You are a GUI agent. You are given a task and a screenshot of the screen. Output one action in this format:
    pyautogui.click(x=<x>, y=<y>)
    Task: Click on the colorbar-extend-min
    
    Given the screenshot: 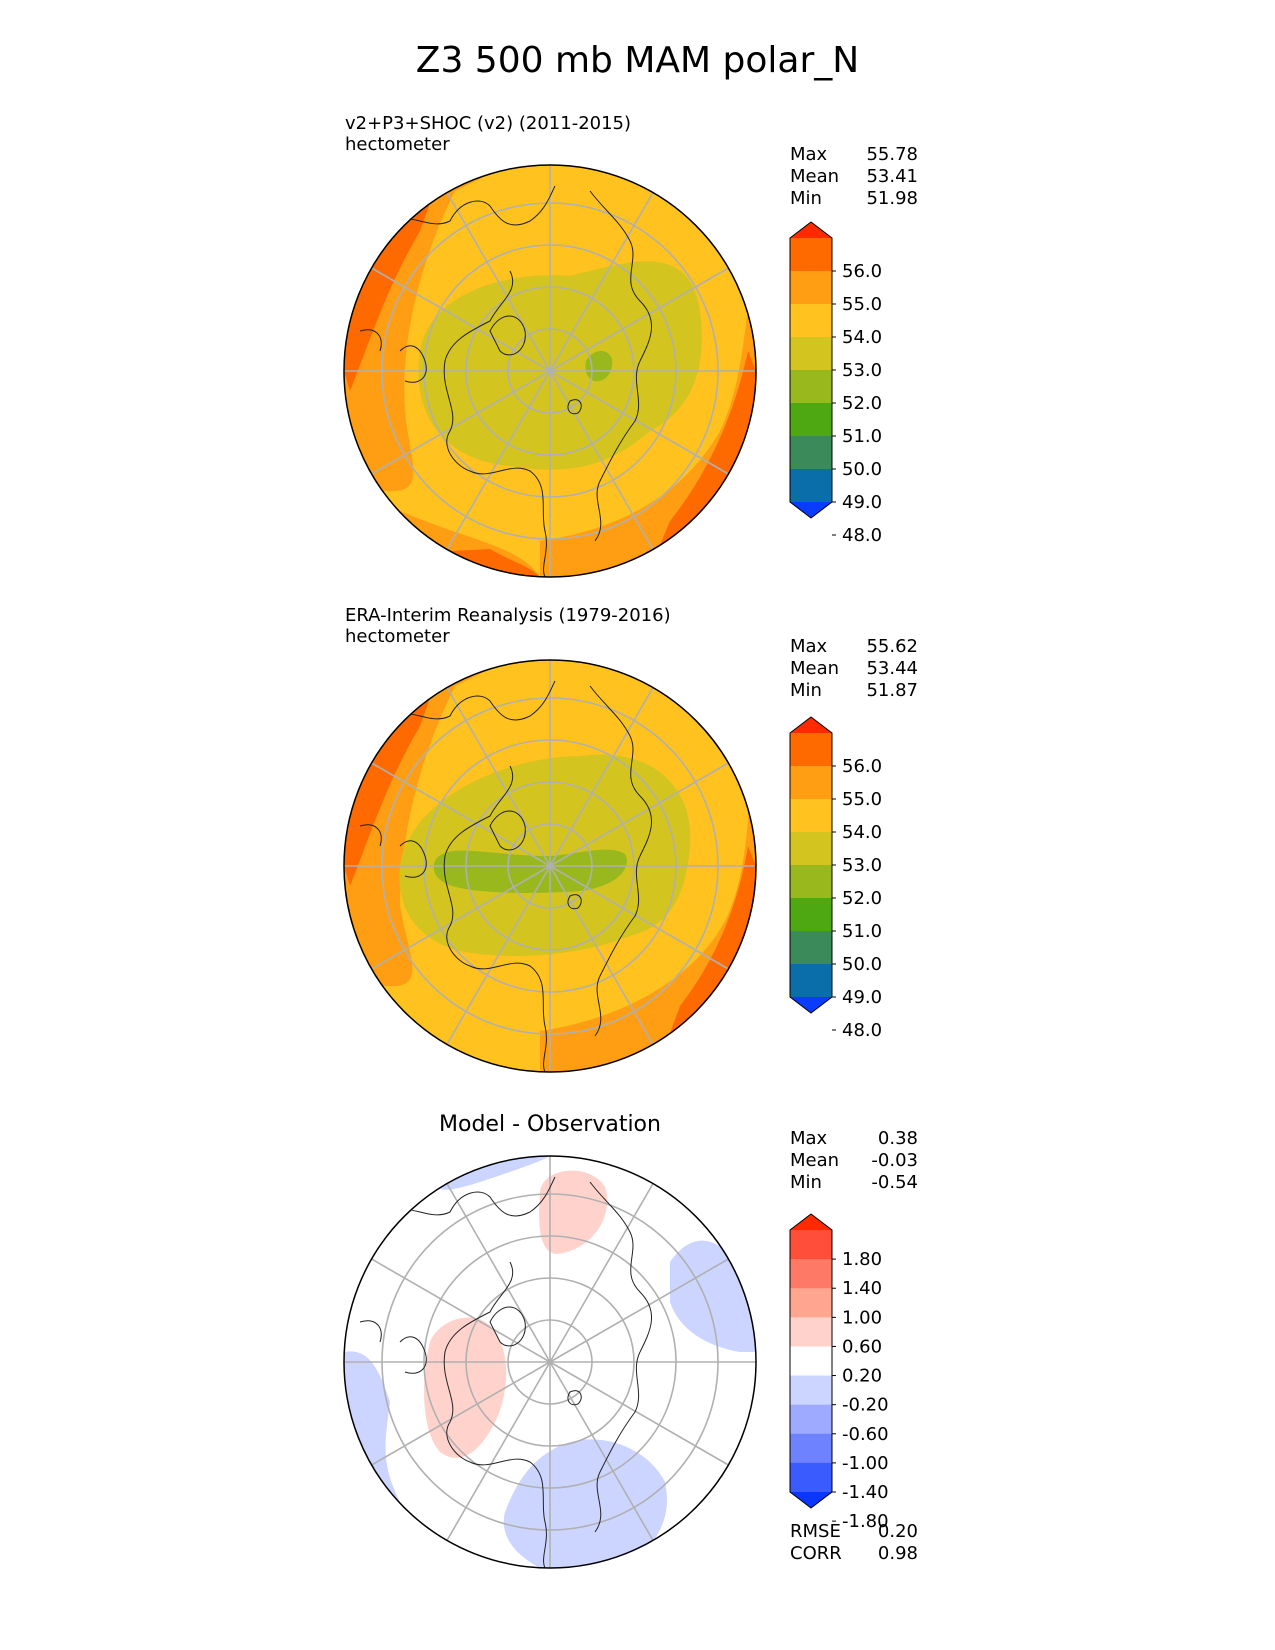 What is the action you would take?
    pyautogui.click(x=811, y=1005)
    